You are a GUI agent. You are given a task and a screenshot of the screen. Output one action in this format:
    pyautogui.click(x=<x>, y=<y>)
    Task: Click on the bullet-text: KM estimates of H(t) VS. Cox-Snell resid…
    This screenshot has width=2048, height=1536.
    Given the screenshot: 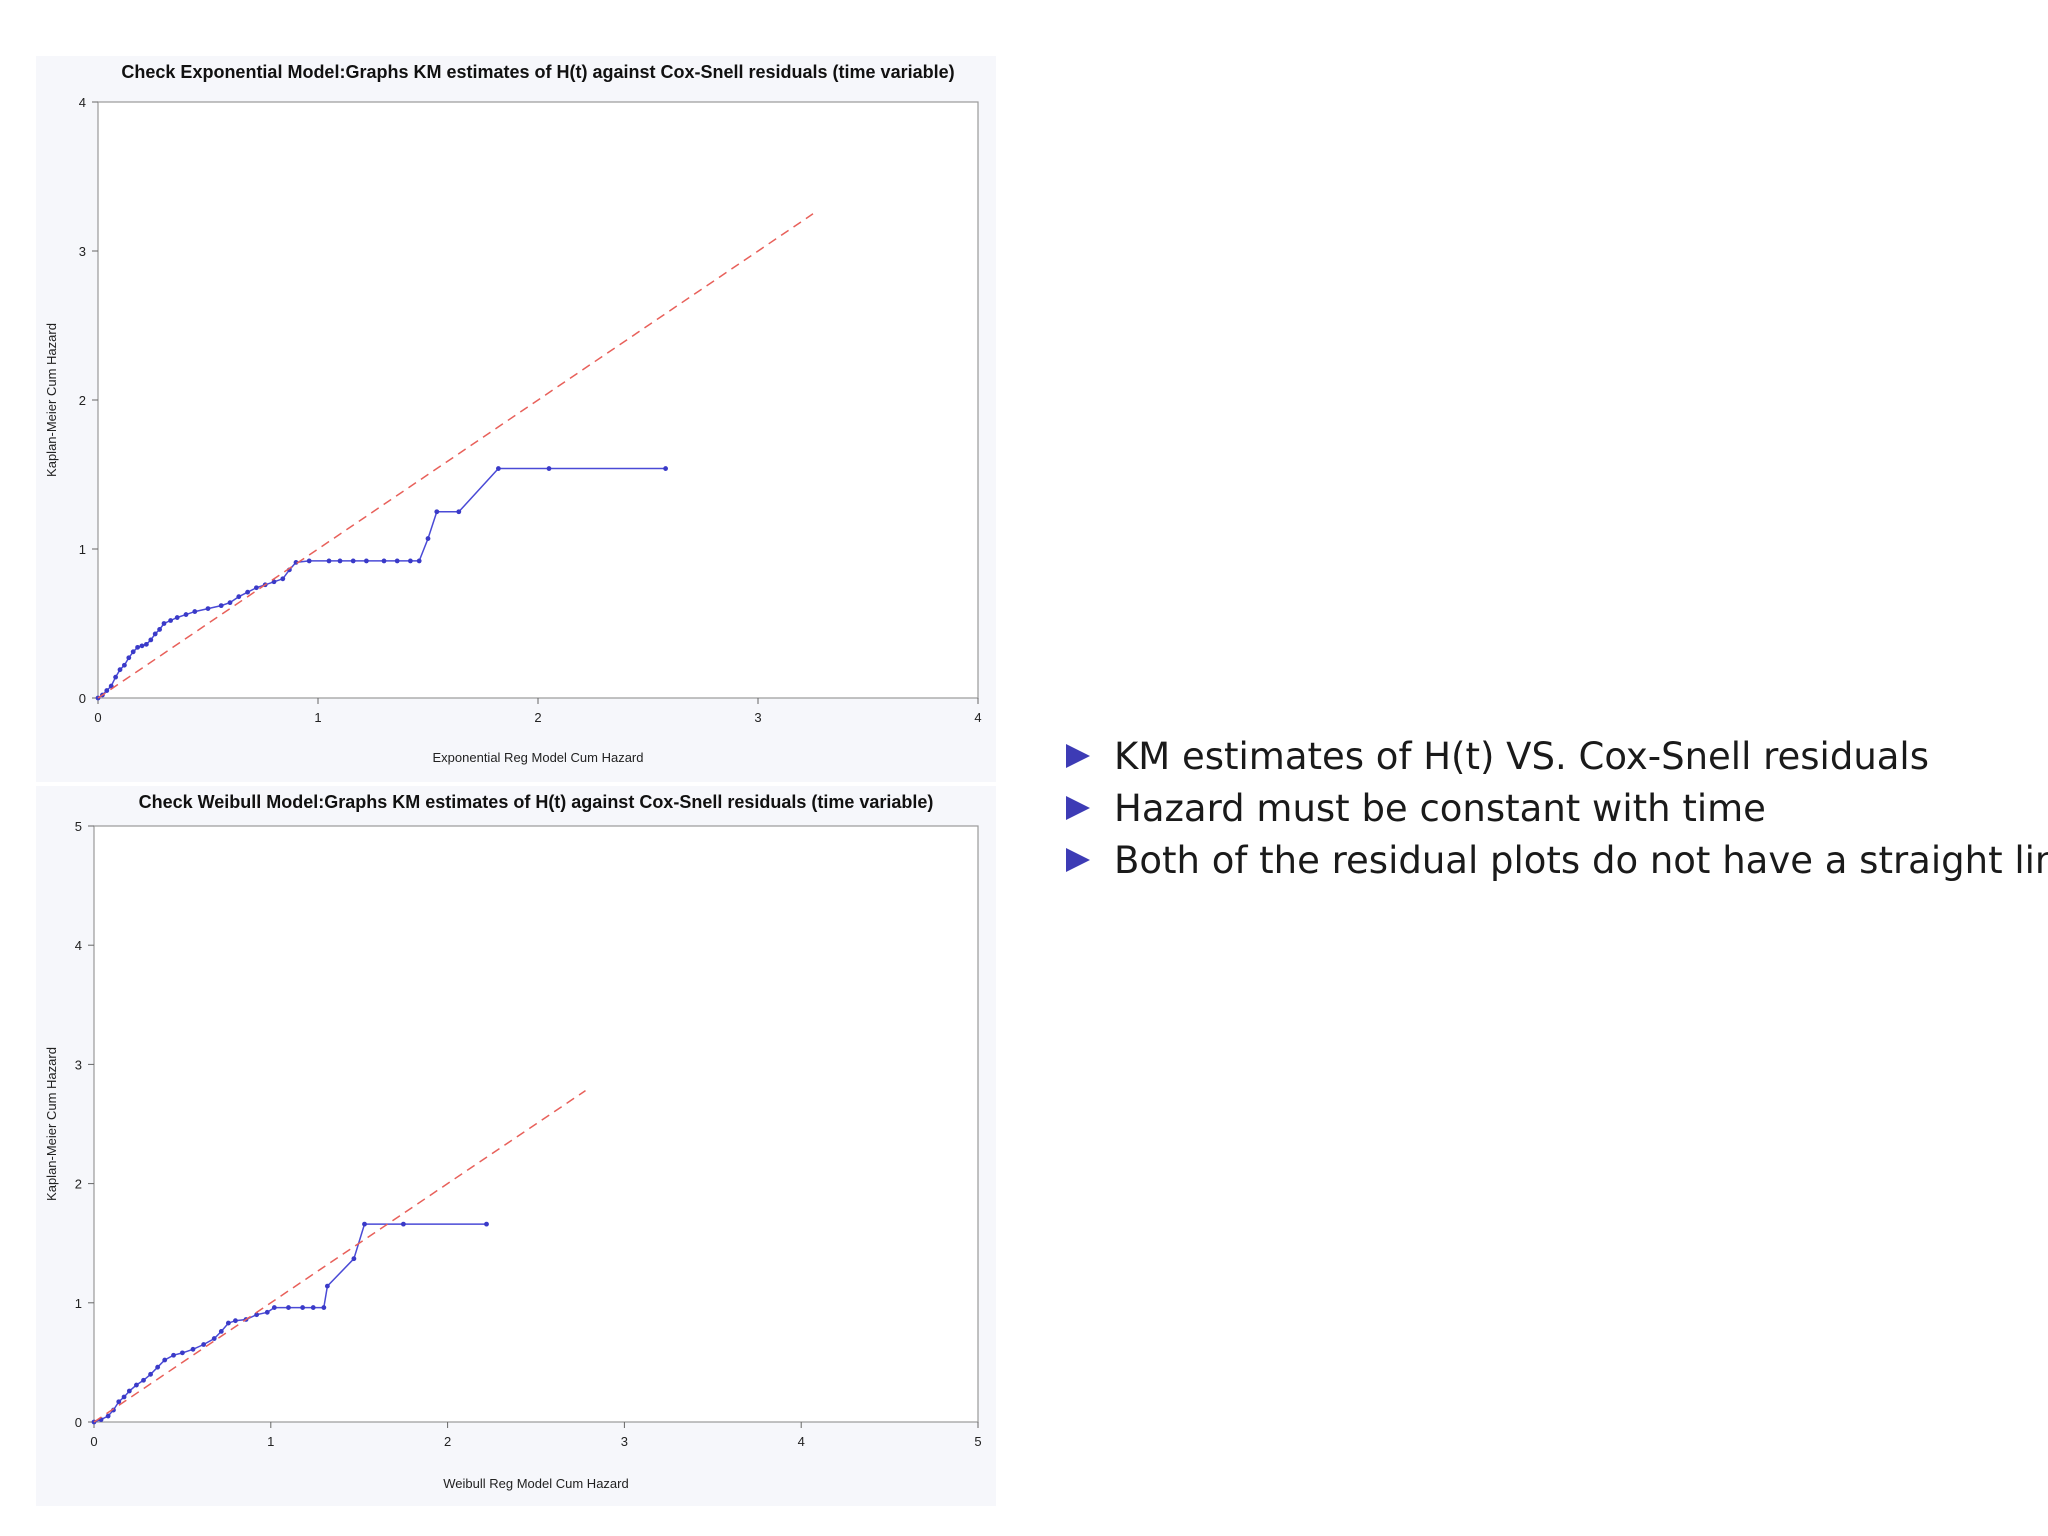 What is the action you would take?
    pyautogui.click(x=1521, y=756)
    